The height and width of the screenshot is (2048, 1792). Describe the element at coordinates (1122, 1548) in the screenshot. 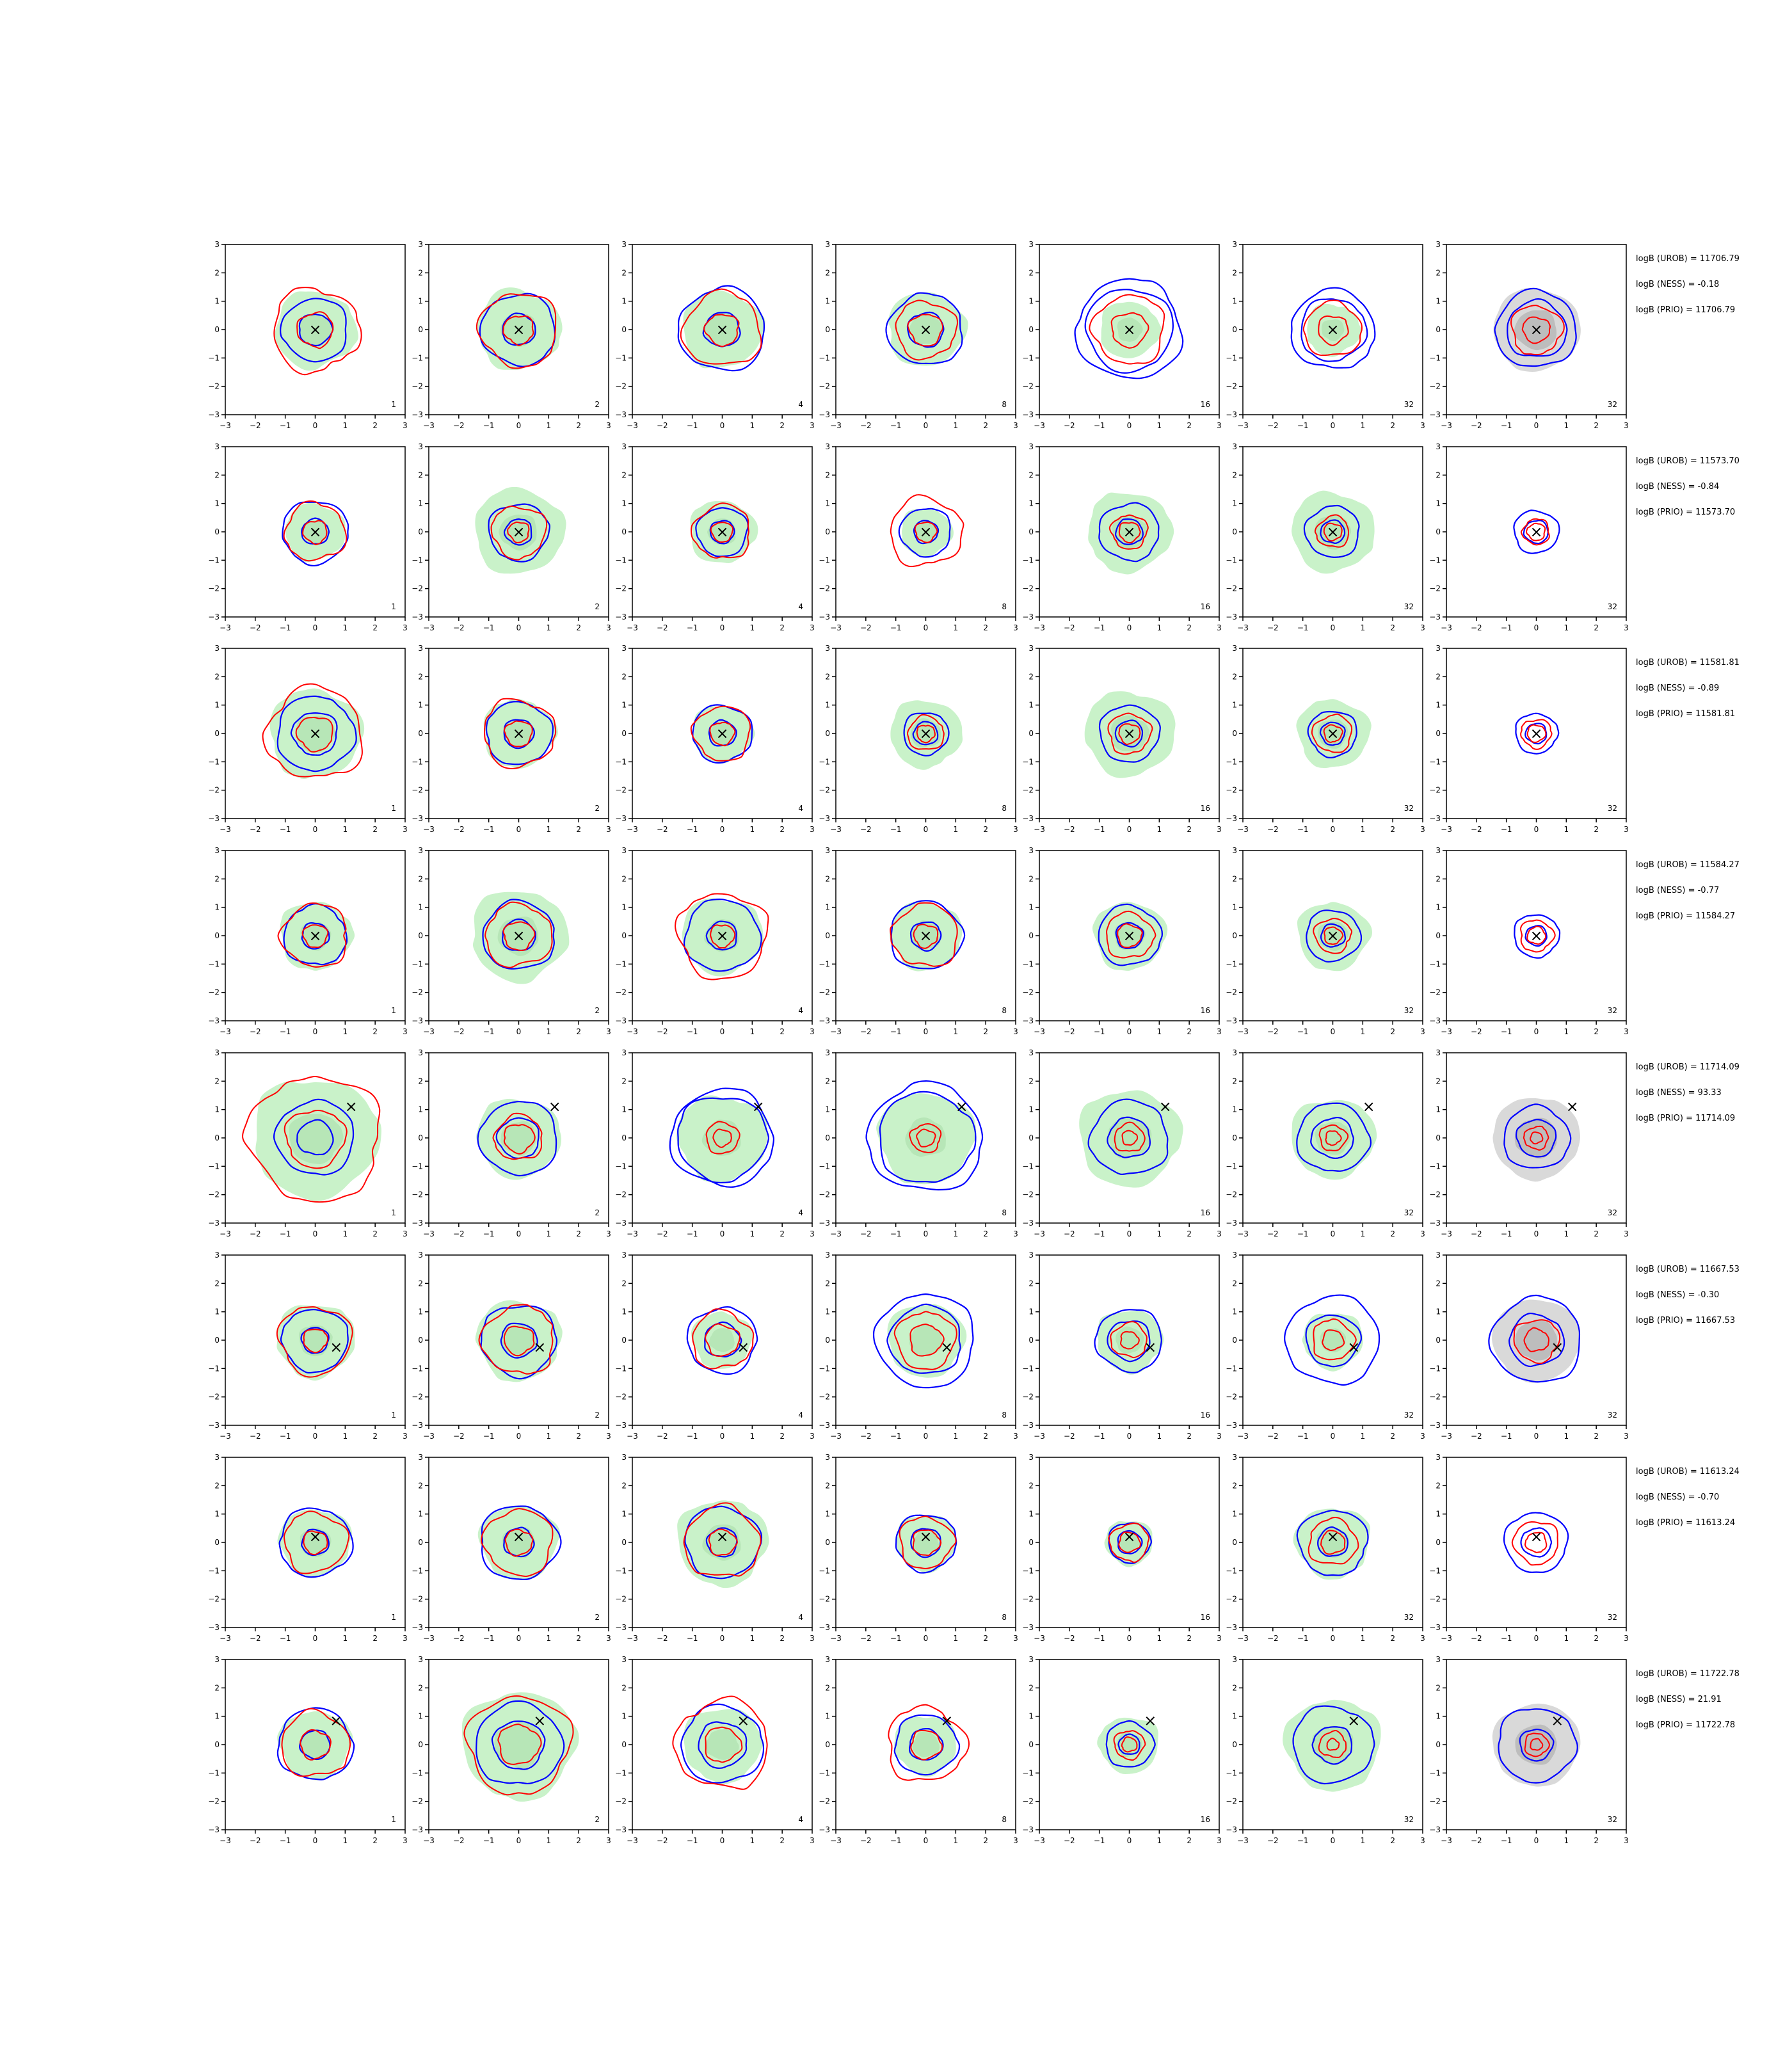

I see `panel-r7-c5: × −3 −2 −1 0 1 2 3 3 2 1 0 −1 −2 −3 16` at that location.